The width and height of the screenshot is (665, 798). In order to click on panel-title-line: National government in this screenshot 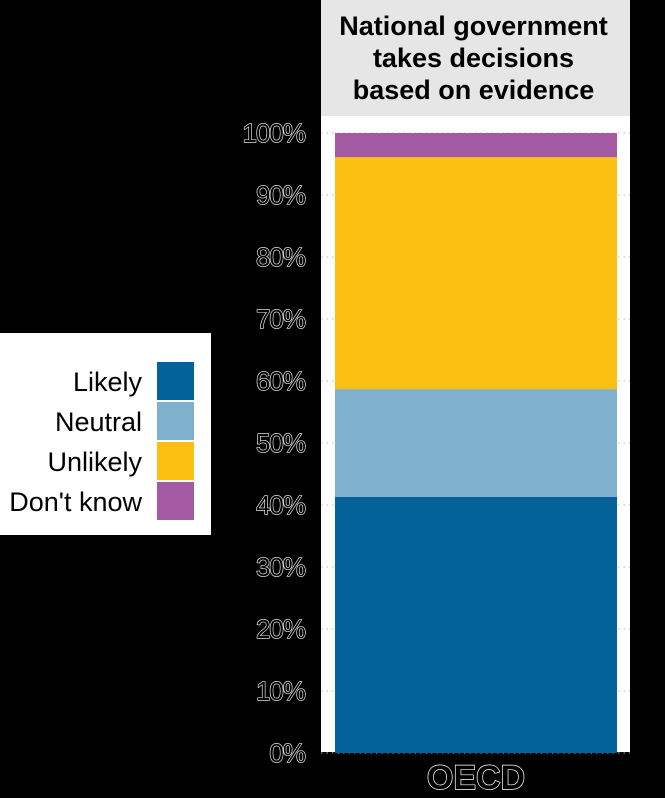, I will do `click(473, 26)`.